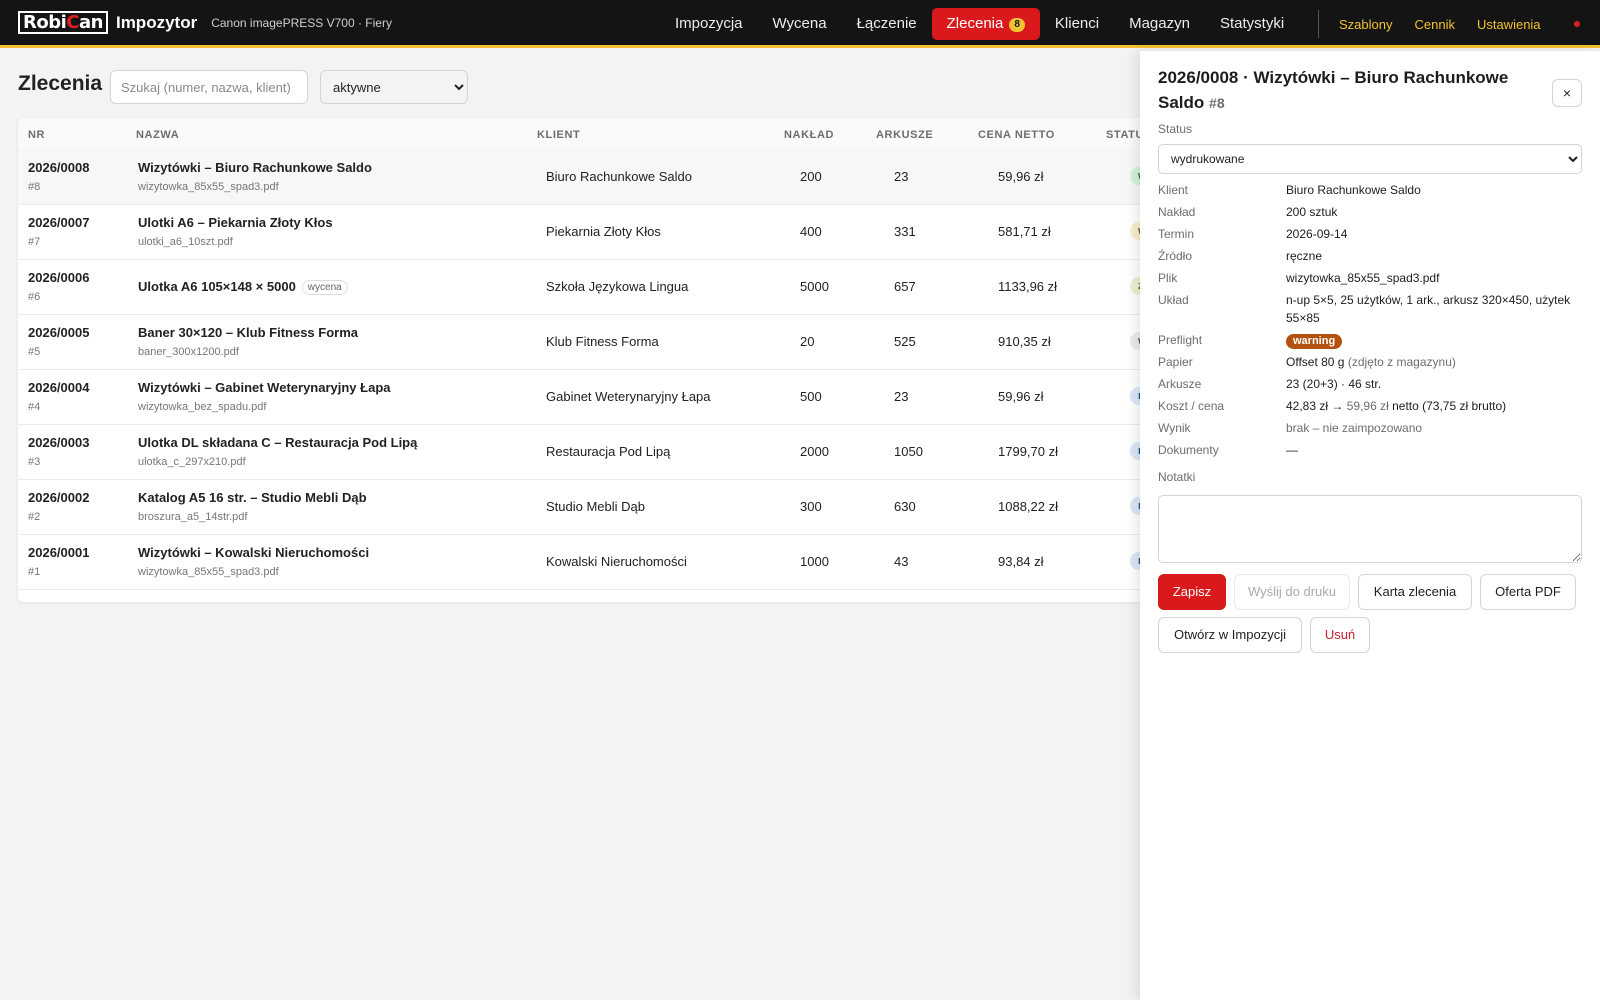 This screenshot has width=1600, height=1000. I want to click on order-price: 93,84 zł, so click(1021, 561).